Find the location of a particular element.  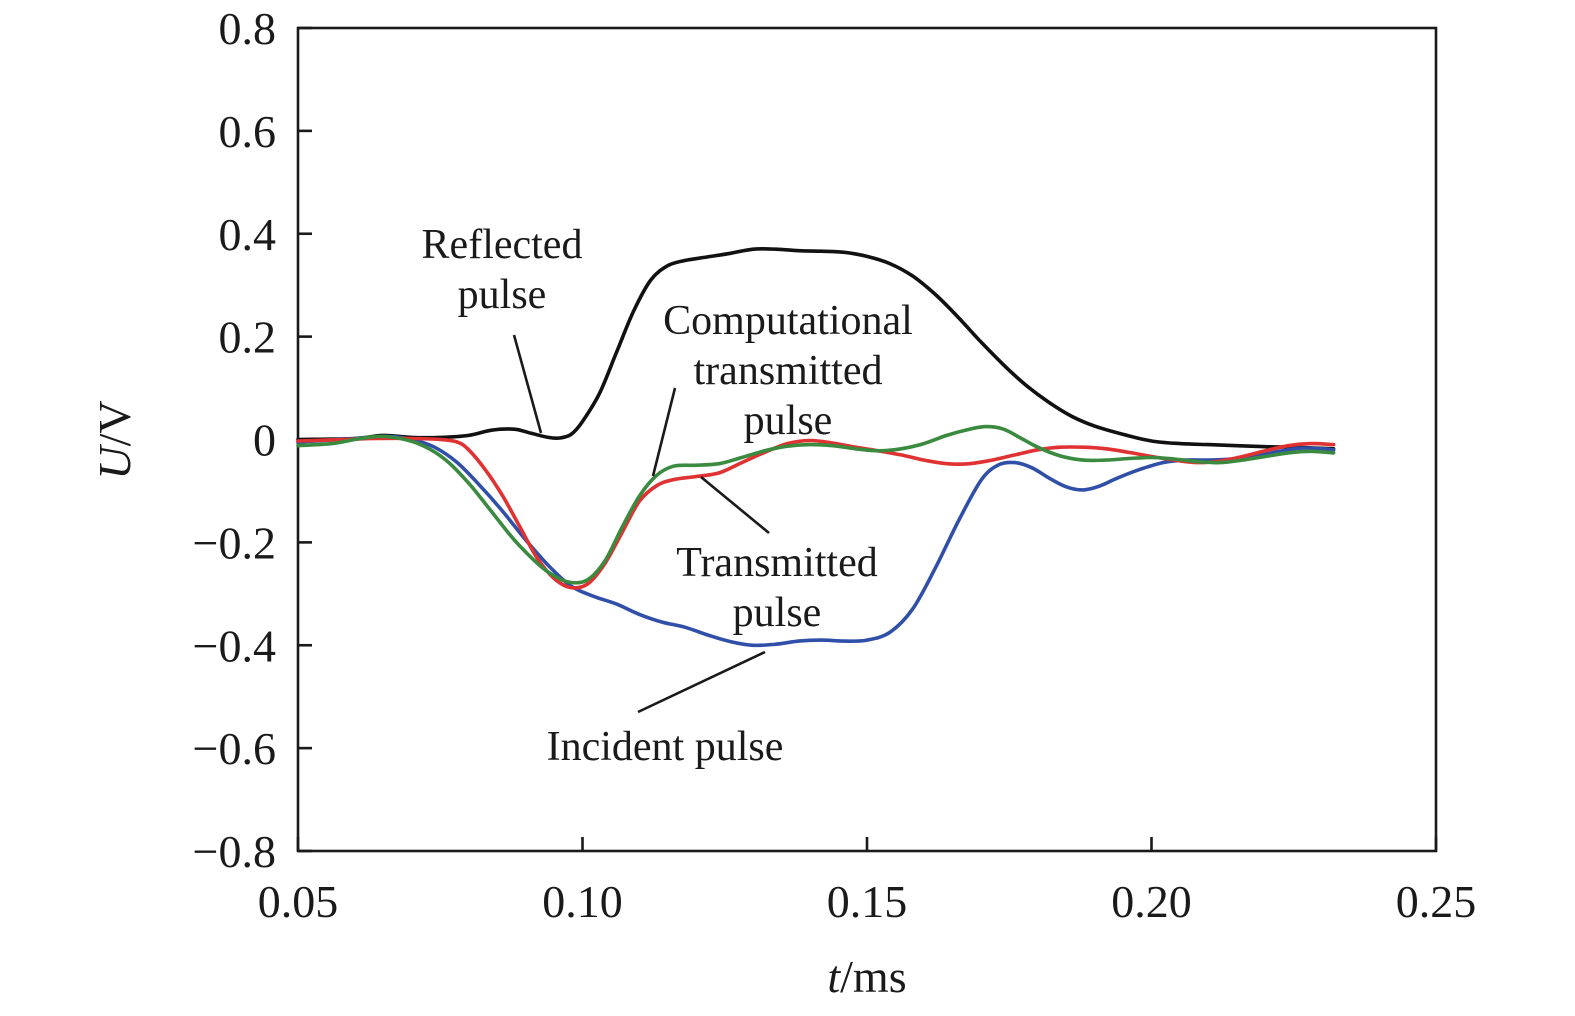

x-tick-label: 0.05 is located at coordinates (298, 901).